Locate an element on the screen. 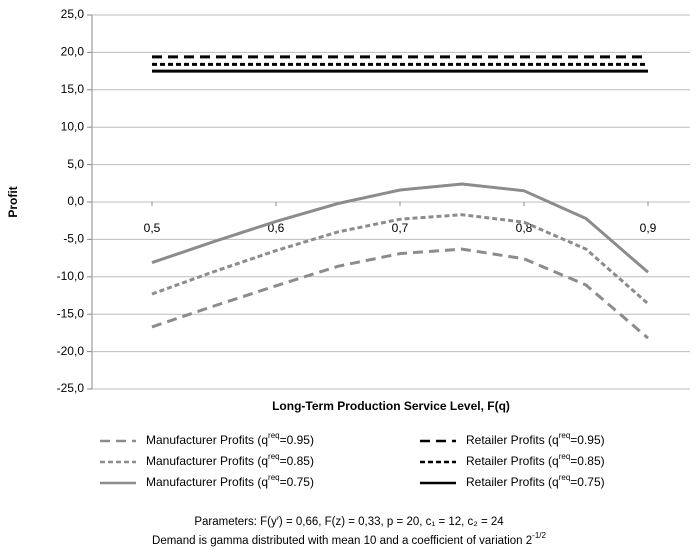  x-tick-label: 0,9 is located at coordinates (648, 228).